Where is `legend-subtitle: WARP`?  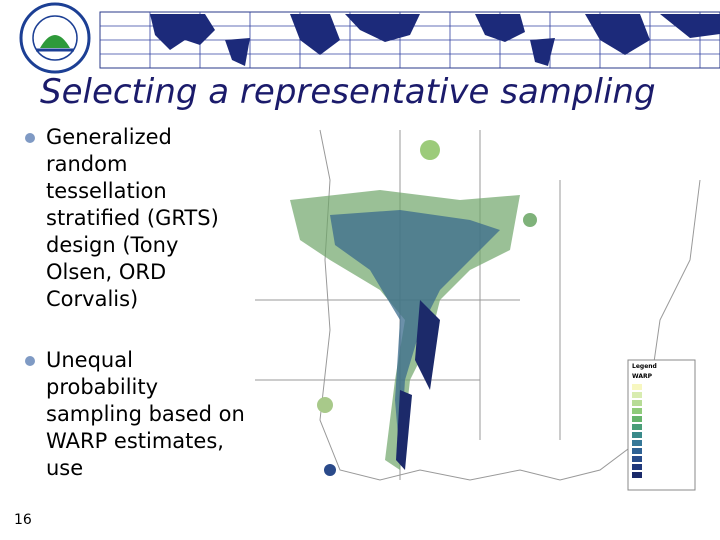
legend-subtitle: WARP is located at coordinates (642, 376).